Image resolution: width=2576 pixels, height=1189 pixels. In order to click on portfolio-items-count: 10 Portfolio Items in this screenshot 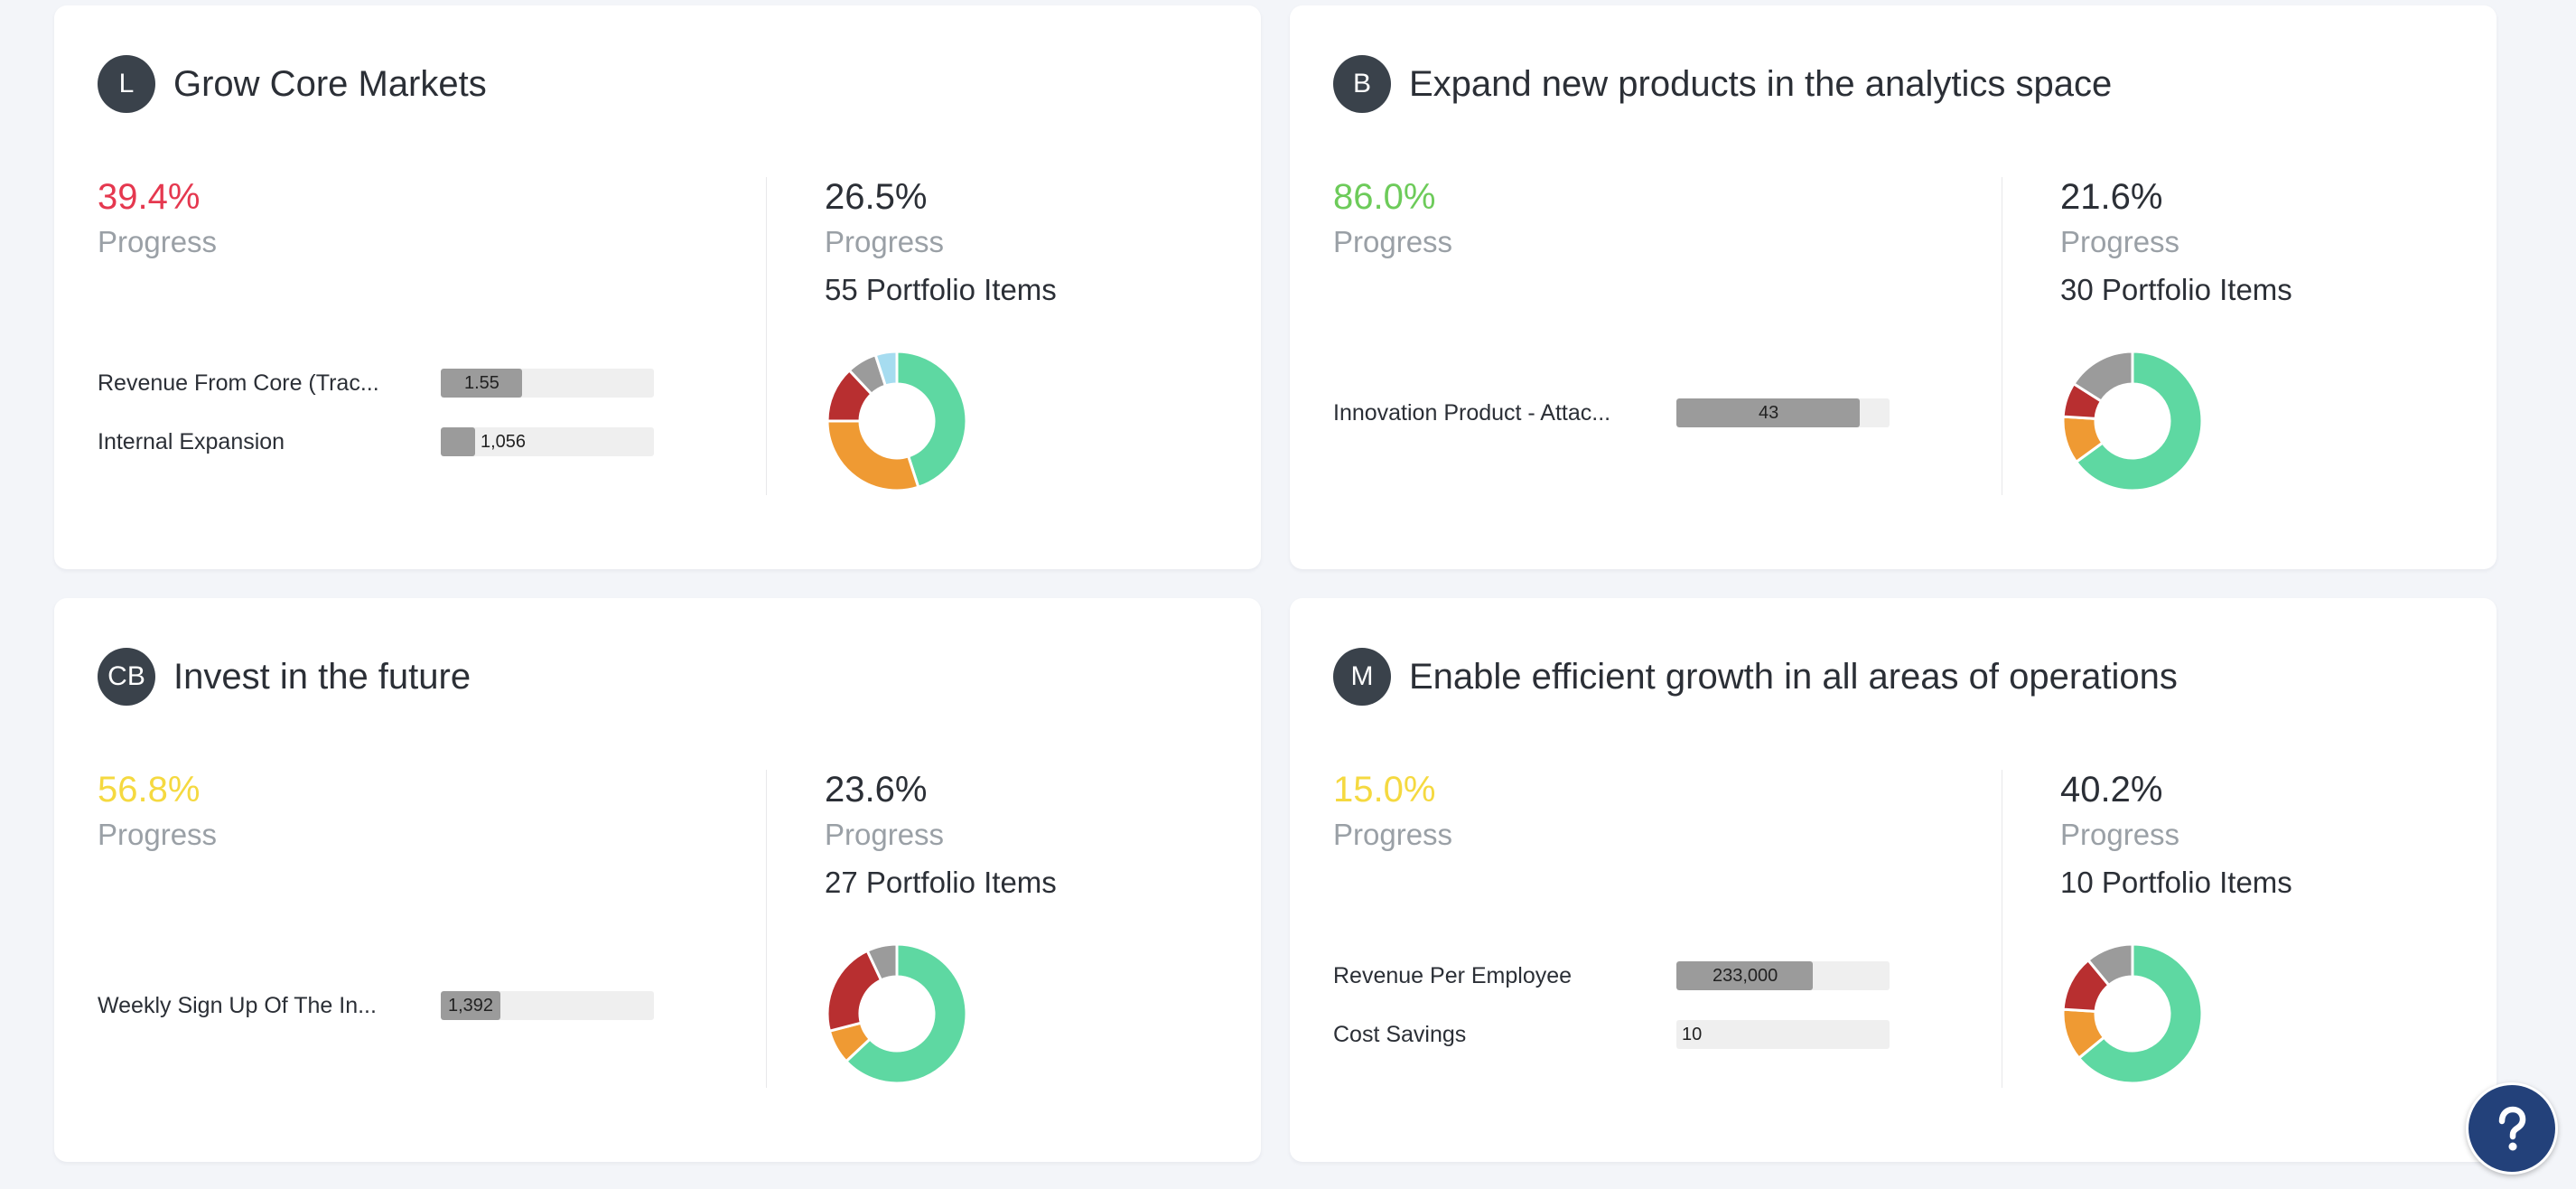, I will do `click(2176, 882)`.